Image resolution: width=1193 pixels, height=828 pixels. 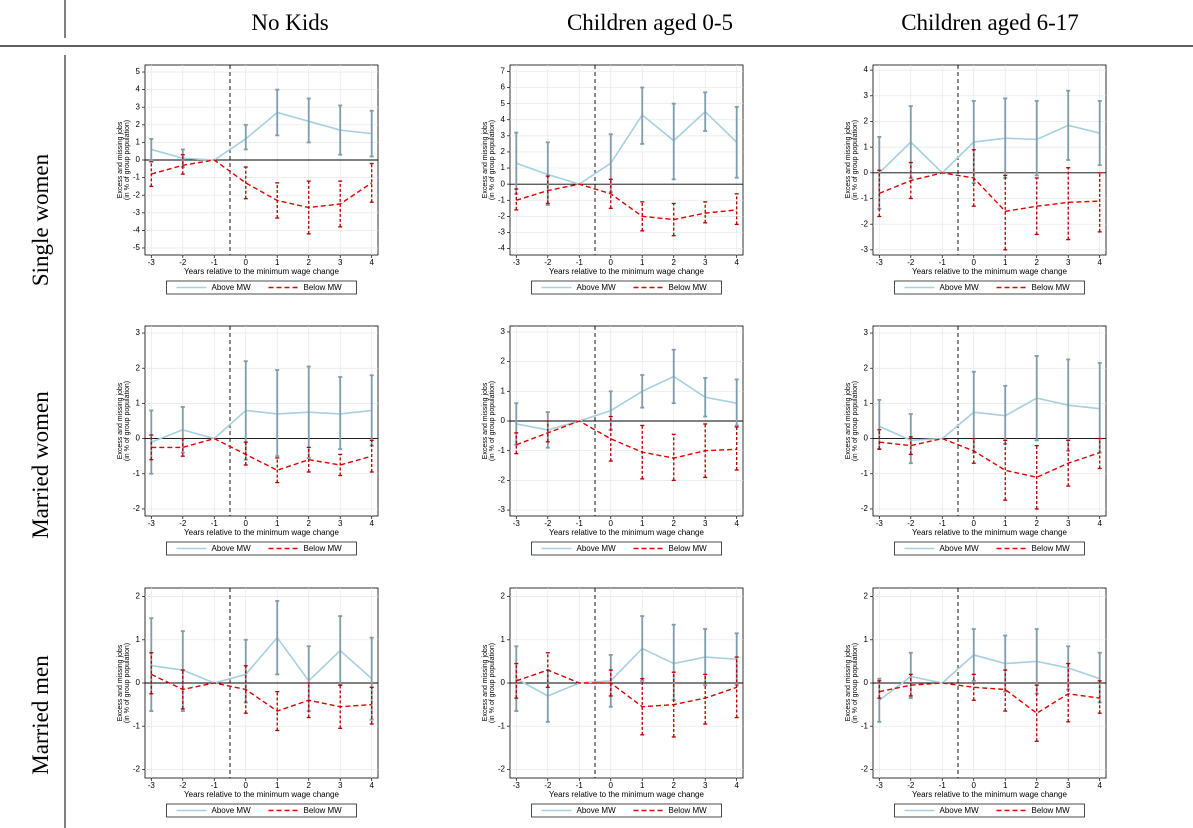 I want to click on legend-label: Above MW, so click(x=232, y=548).